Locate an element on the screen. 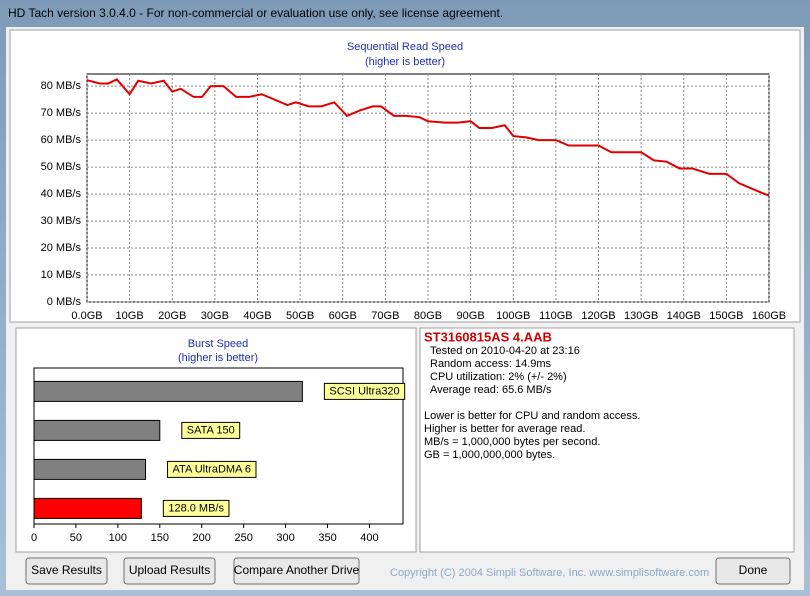 Image resolution: width=810 pixels, height=596 pixels. button-label: Save Results is located at coordinates (66, 570).